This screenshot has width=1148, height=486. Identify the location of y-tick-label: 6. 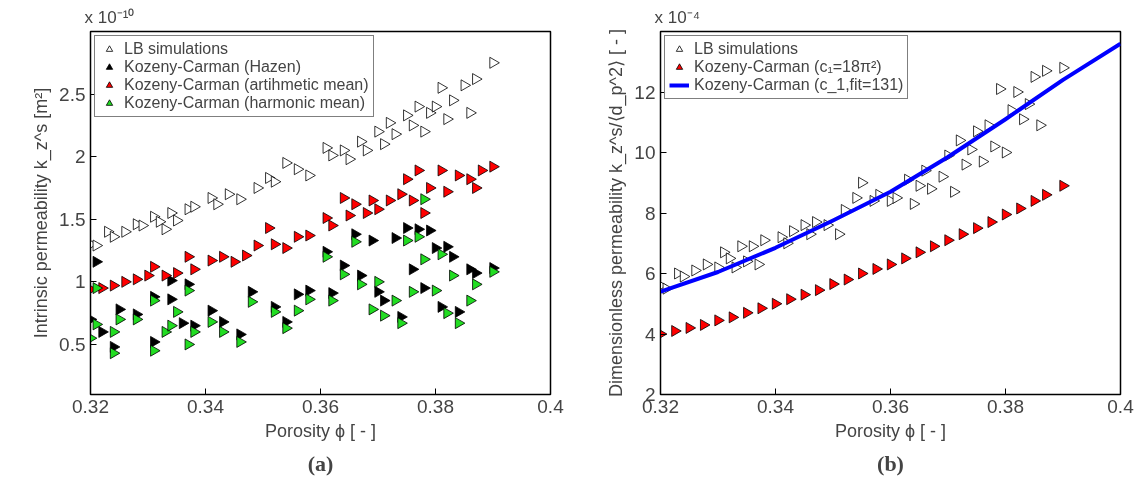
(650, 273).